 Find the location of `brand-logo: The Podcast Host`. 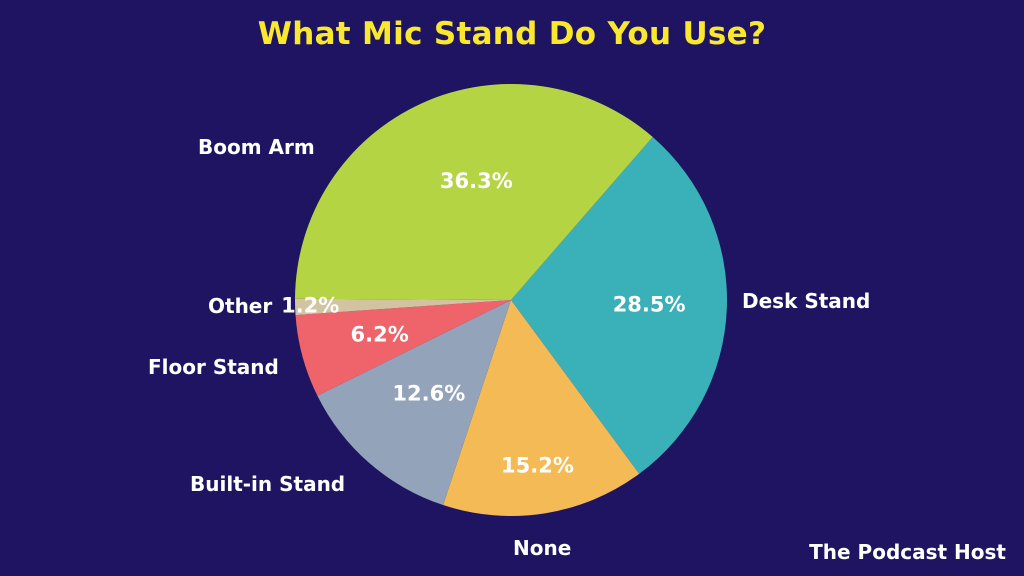

brand-logo: The Podcast Host is located at coordinates (907, 552).